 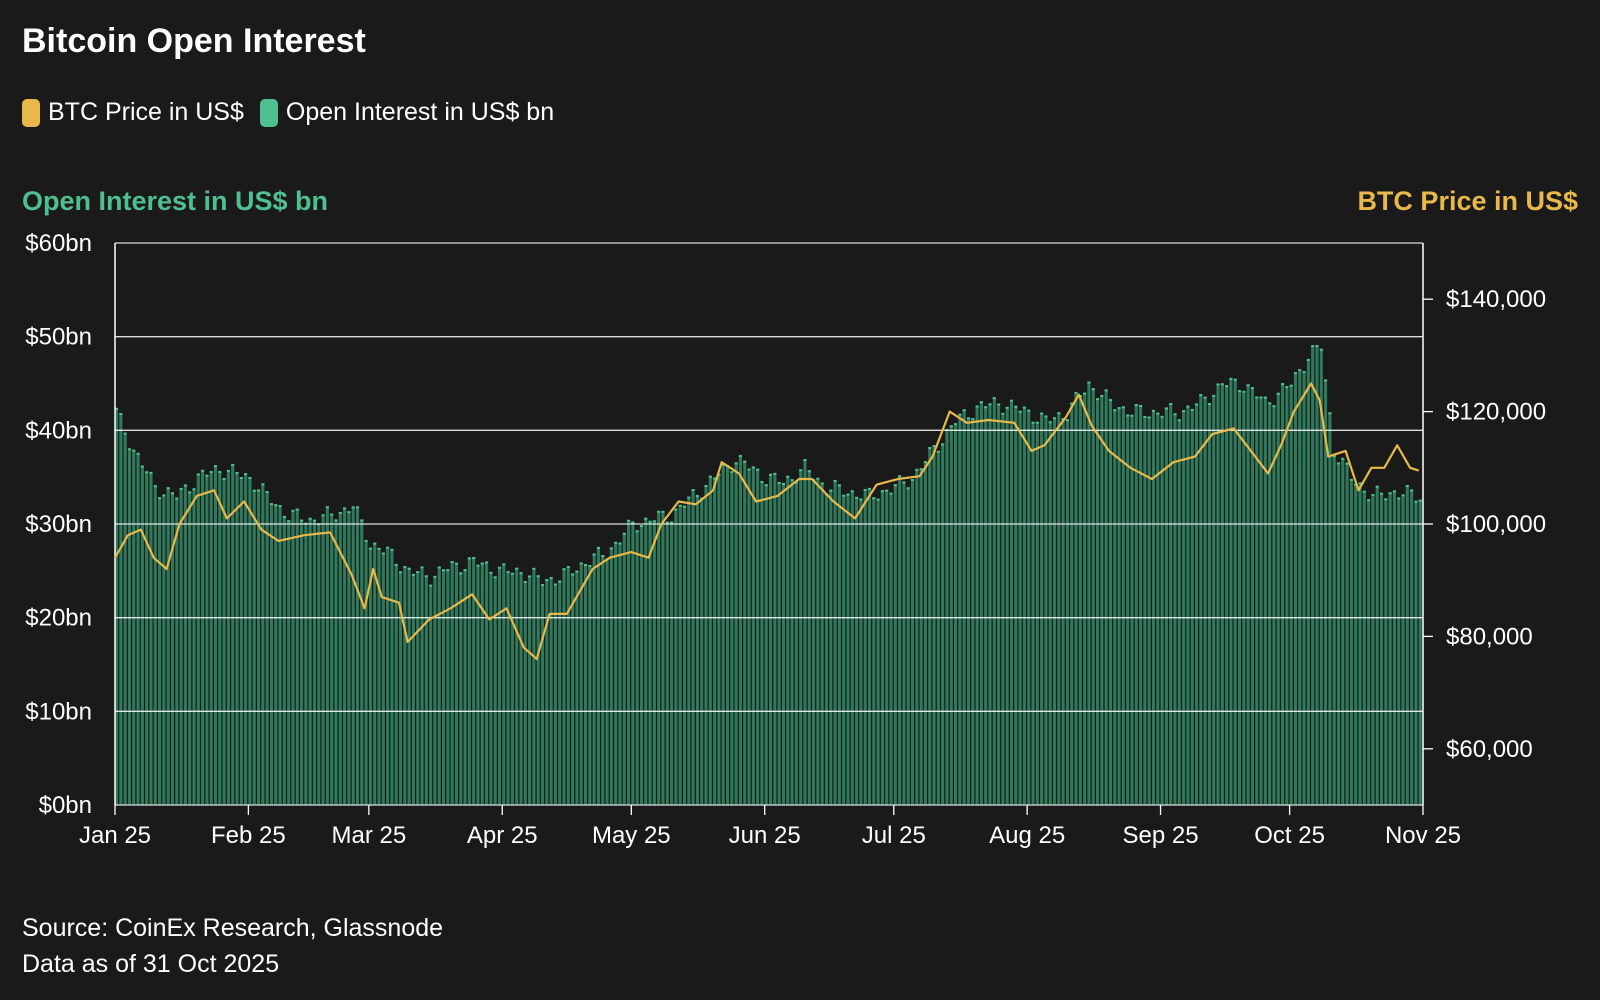 I want to click on chart-title: Bitcoin Open Interest, so click(x=194, y=41).